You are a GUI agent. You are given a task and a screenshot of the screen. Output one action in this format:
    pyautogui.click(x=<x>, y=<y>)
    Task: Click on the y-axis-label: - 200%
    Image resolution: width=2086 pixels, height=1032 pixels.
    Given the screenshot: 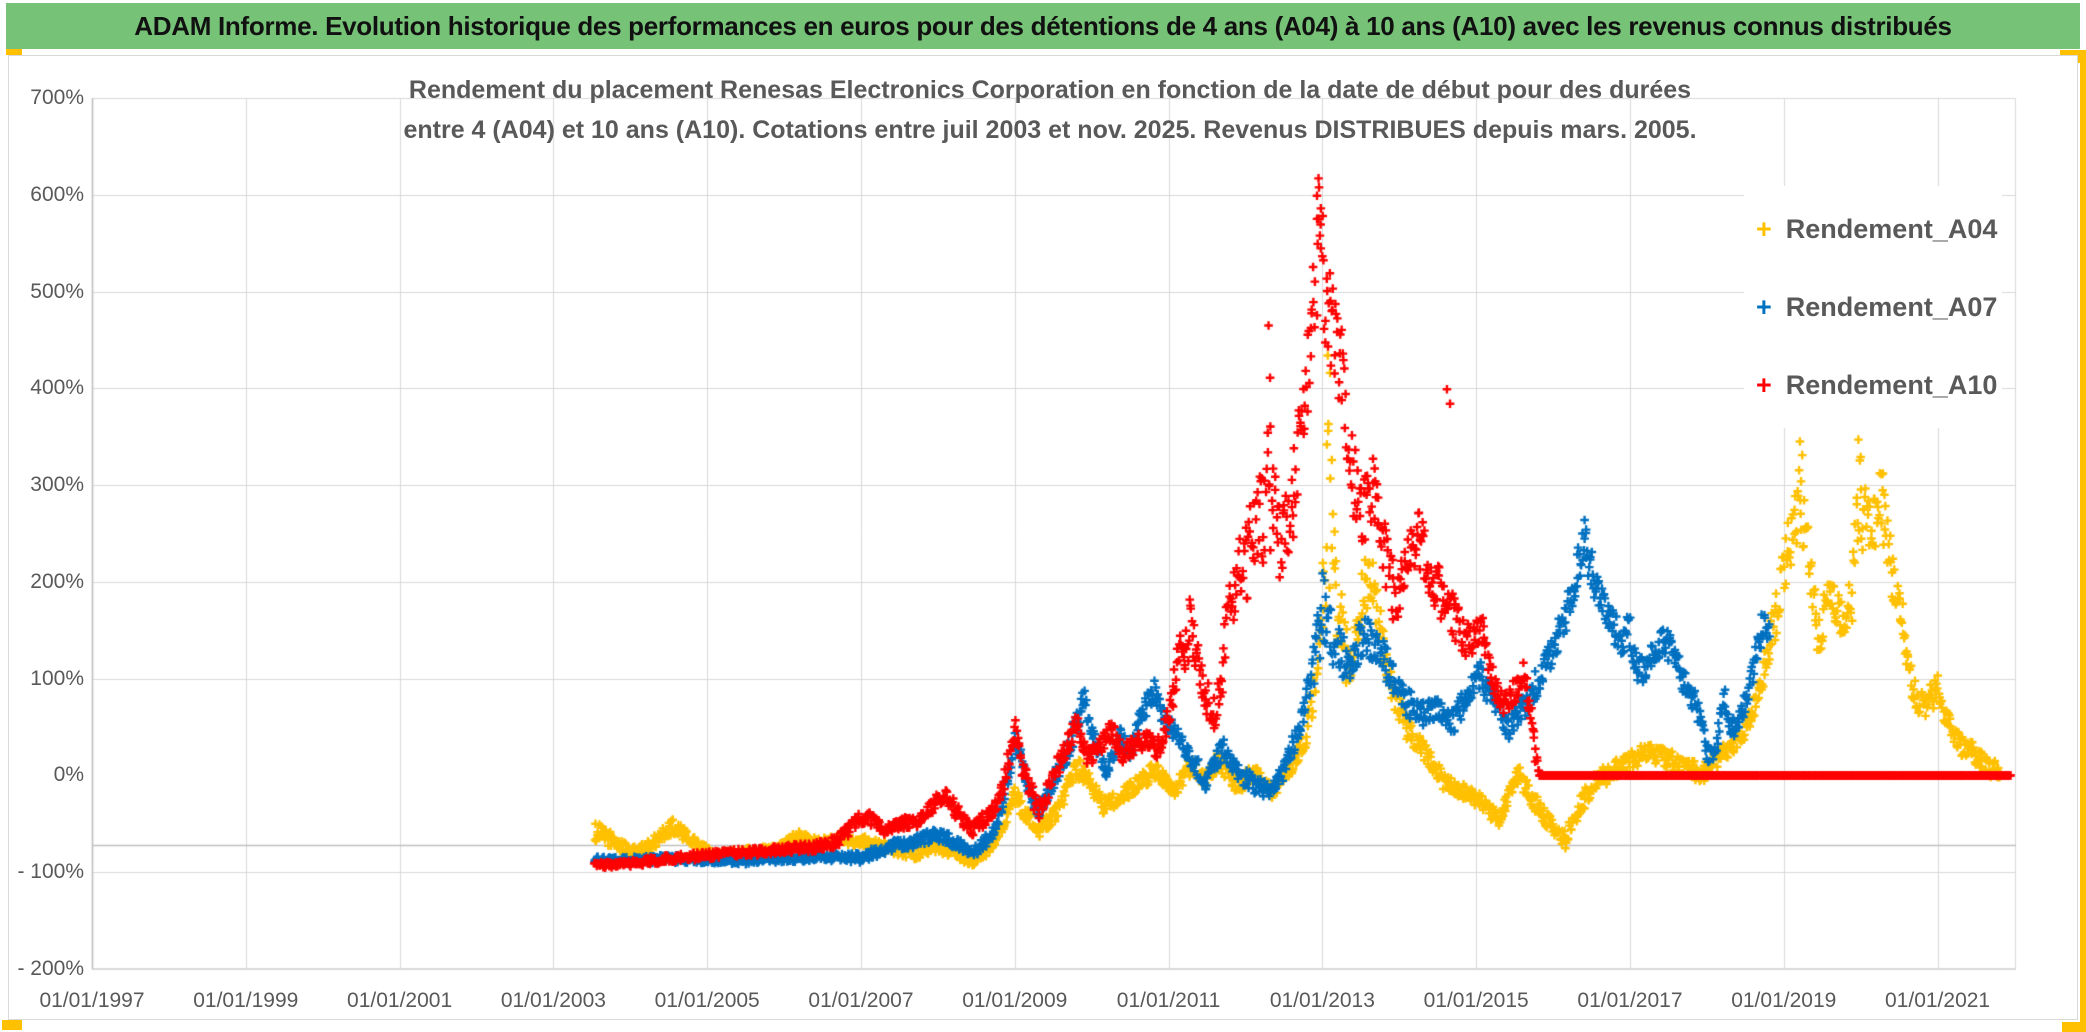 What is the action you would take?
    pyautogui.click(x=50, y=968)
    